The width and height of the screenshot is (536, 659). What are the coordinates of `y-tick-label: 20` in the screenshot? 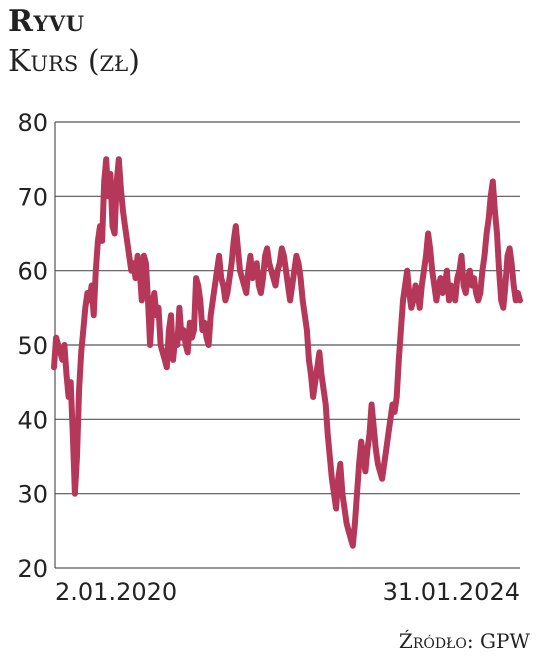 It's located at (32, 569).